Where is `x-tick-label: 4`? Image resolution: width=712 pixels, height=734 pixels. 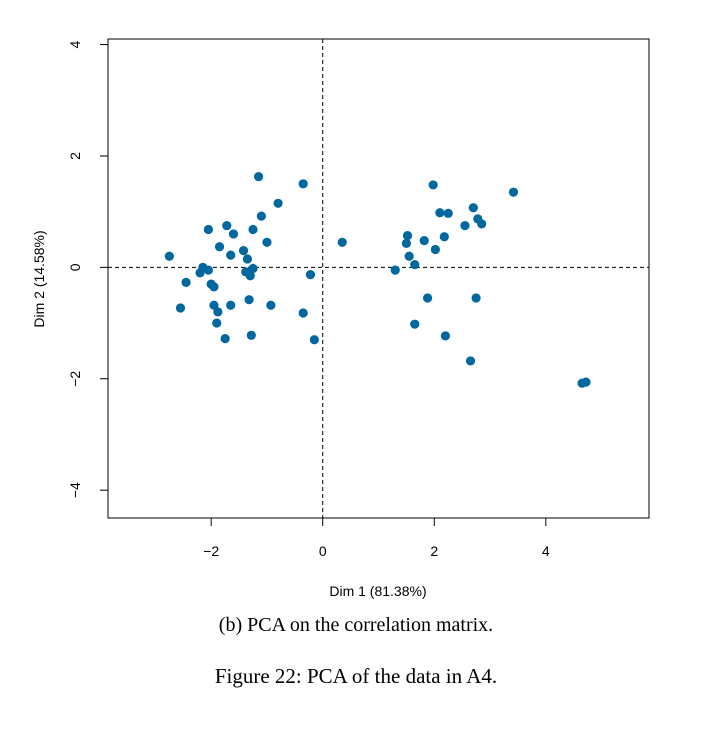 x-tick-label: 4 is located at coordinates (546, 551).